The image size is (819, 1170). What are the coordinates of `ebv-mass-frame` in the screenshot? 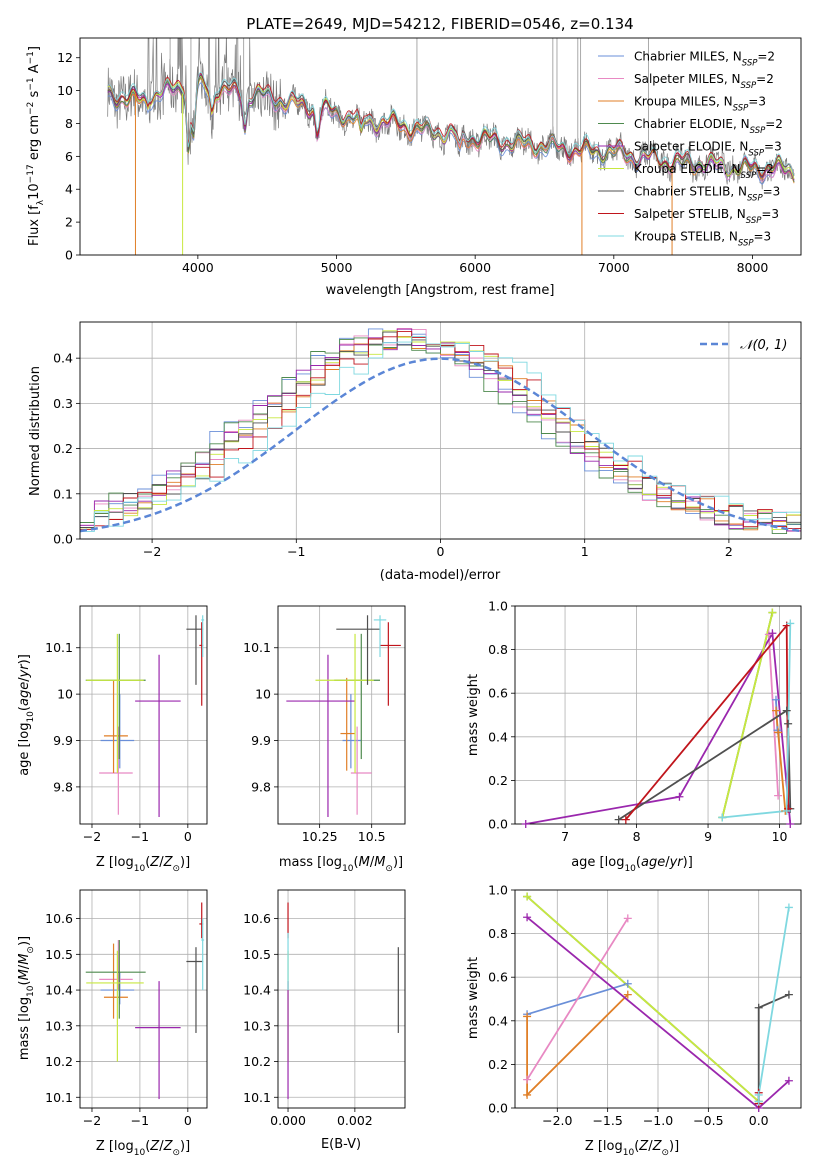 It's located at (341, 999).